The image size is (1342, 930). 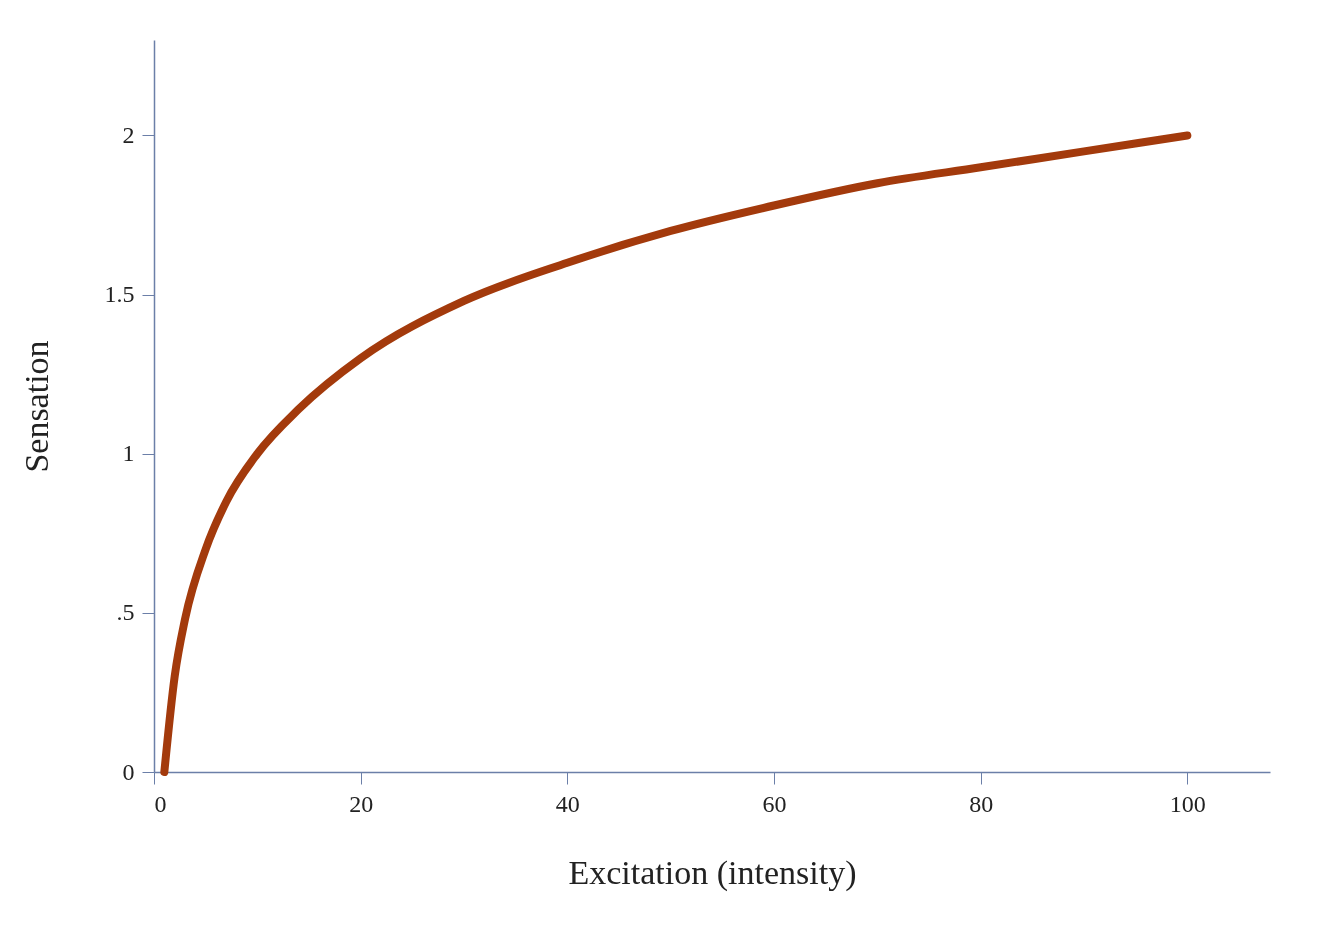 What do you see at coordinates (36, 406) in the screenshot?
I see `y-axis-title: Sensation` at bounding box center [36, 406].